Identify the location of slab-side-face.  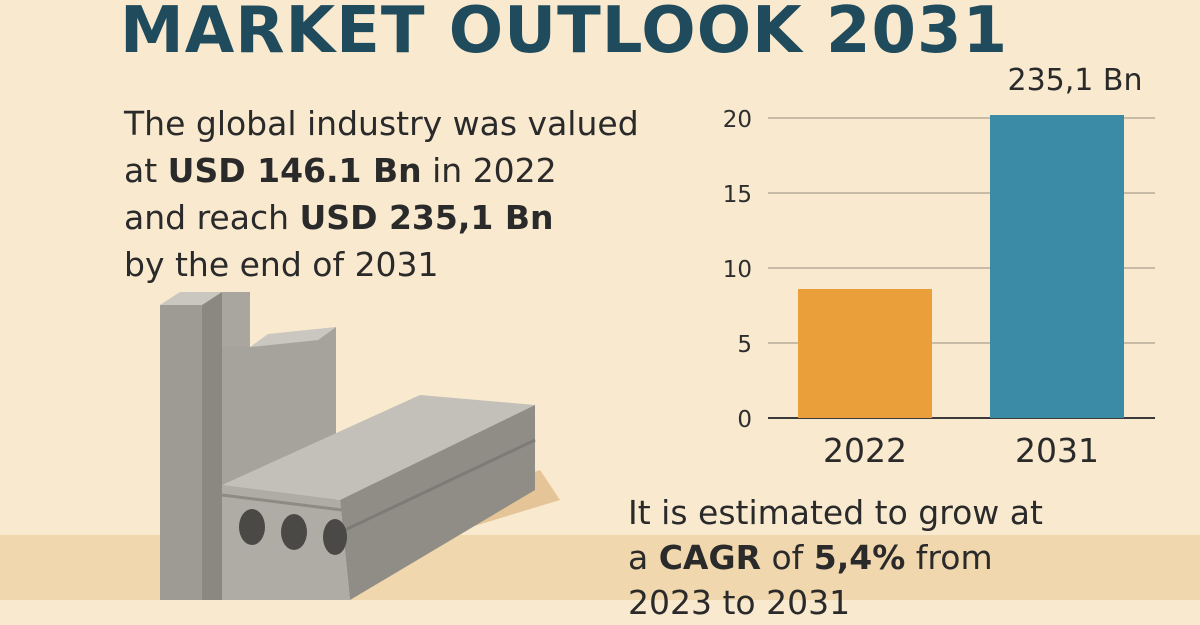
(437, 502).